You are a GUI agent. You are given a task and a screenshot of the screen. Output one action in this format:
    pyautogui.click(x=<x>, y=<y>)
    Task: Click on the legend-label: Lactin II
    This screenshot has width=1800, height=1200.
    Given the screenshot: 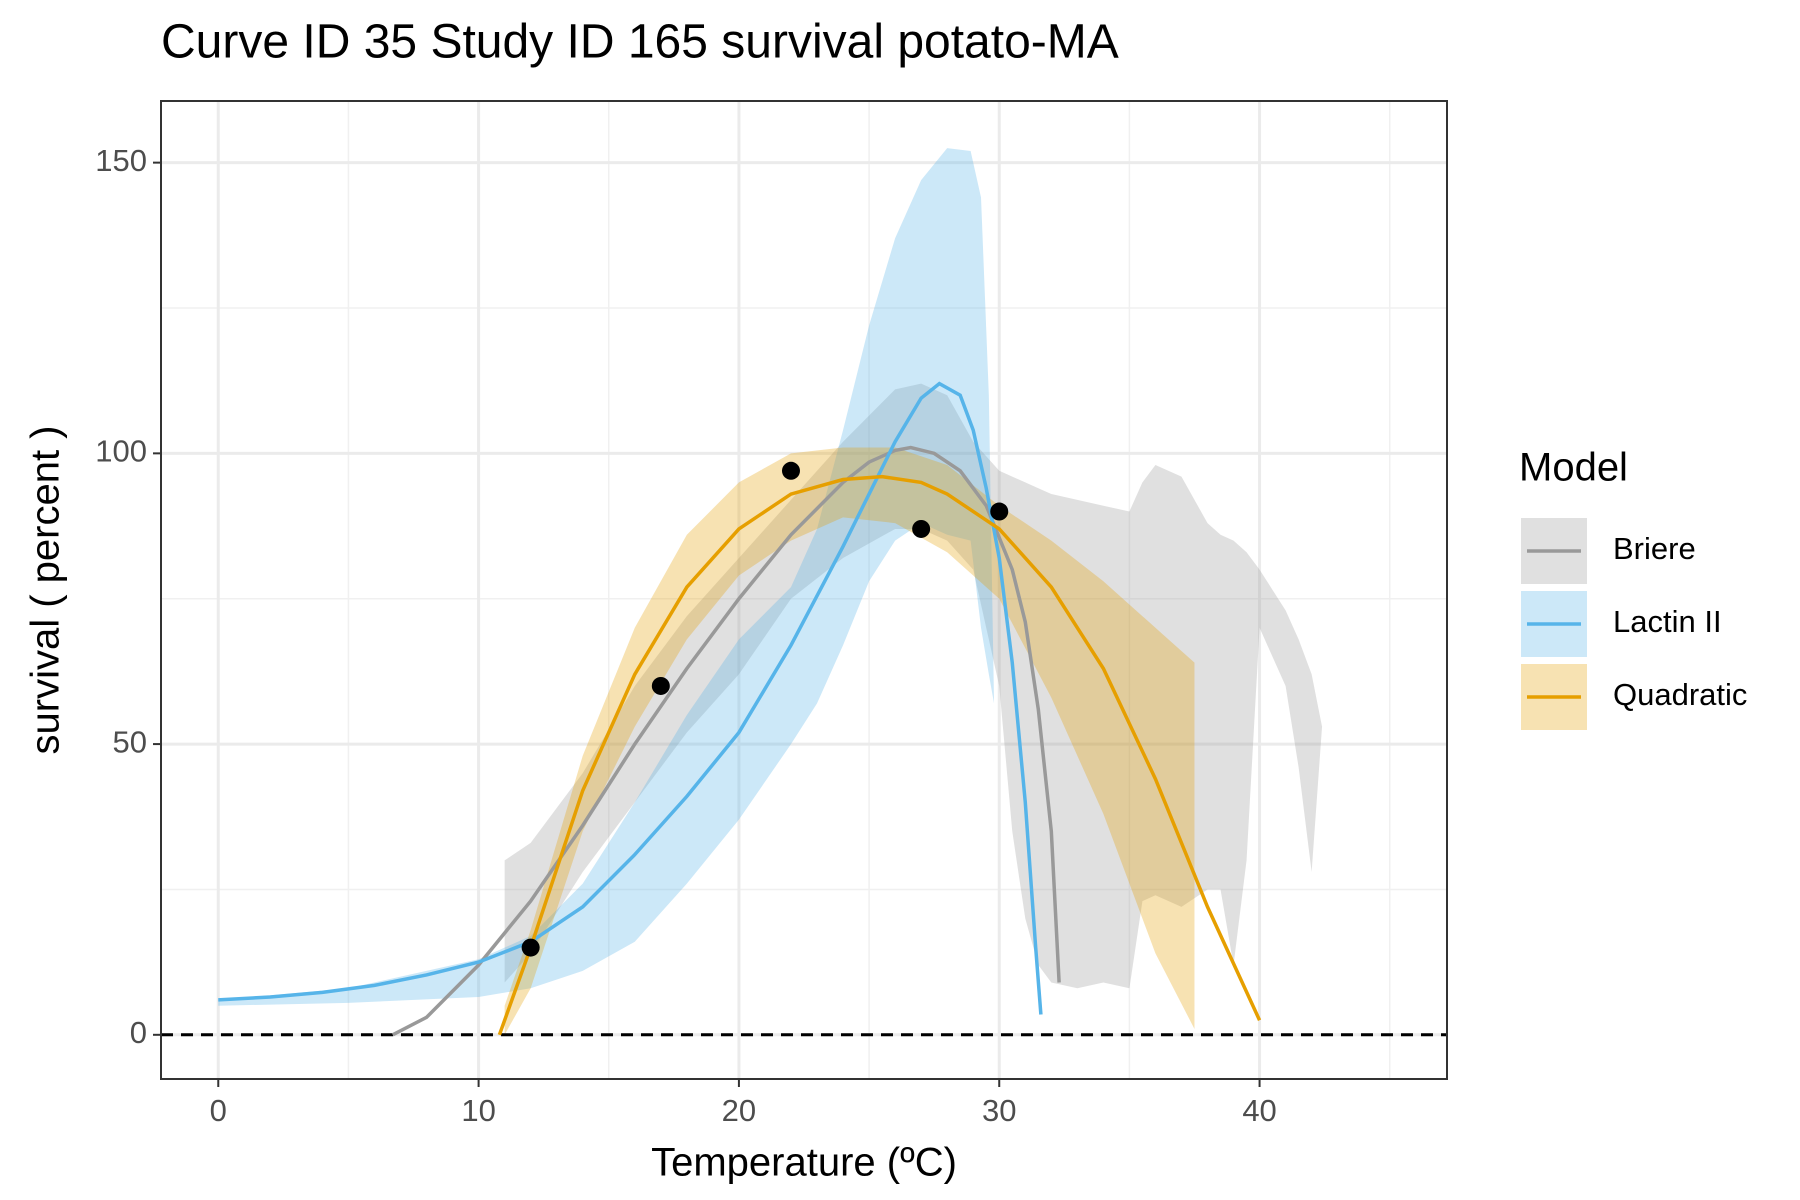 What is the action you would take?
    pyautogui.click(x=1667, y=621)
    